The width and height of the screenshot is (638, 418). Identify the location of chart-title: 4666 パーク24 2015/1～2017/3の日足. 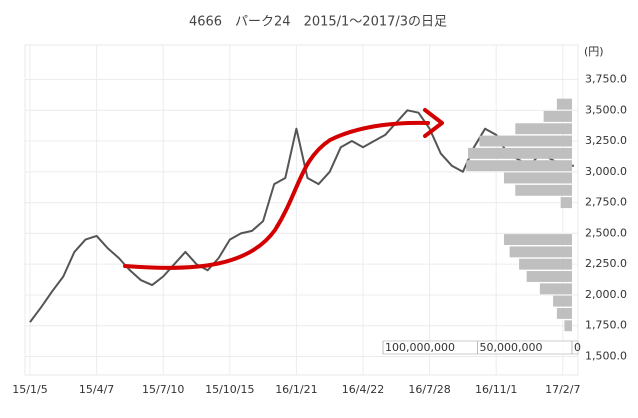
(318, 22).